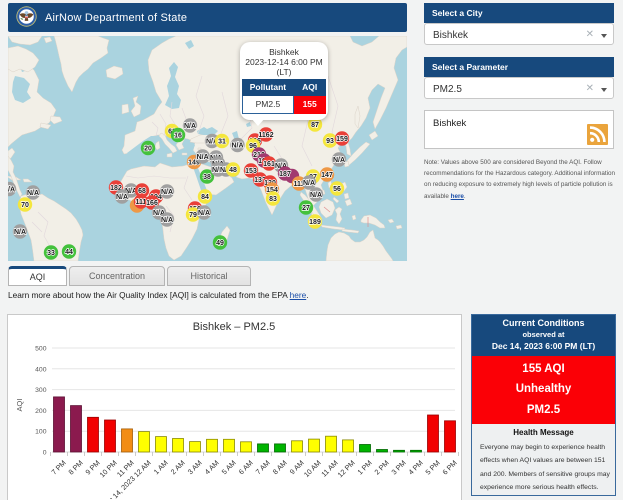  Describe the element at coordinates (263, 467) in the screenshot. I see `svg-text: 7 AM` at that location.